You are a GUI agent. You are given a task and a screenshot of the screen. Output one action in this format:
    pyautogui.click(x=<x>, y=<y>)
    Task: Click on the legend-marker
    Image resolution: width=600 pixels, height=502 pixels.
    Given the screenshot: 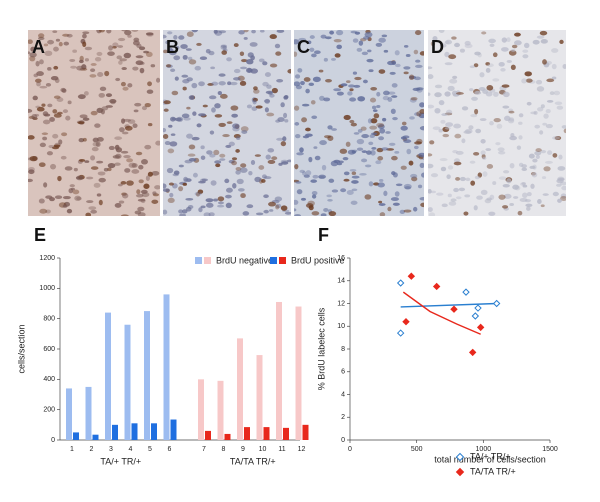 What is the action you would take?
    pyautogui.click(x=460, y=472)
    